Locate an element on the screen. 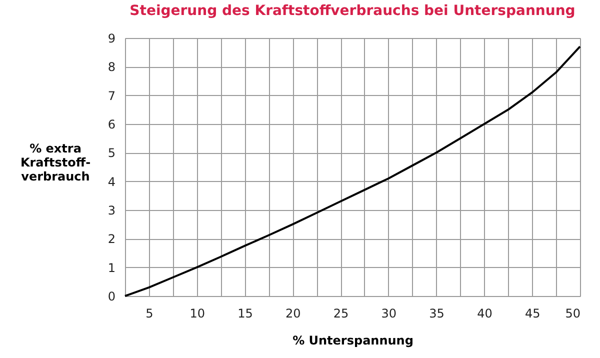 The height and width of the screenshot is (358, 600). y-tick-label: 8 is located at coordinates (112, 67).